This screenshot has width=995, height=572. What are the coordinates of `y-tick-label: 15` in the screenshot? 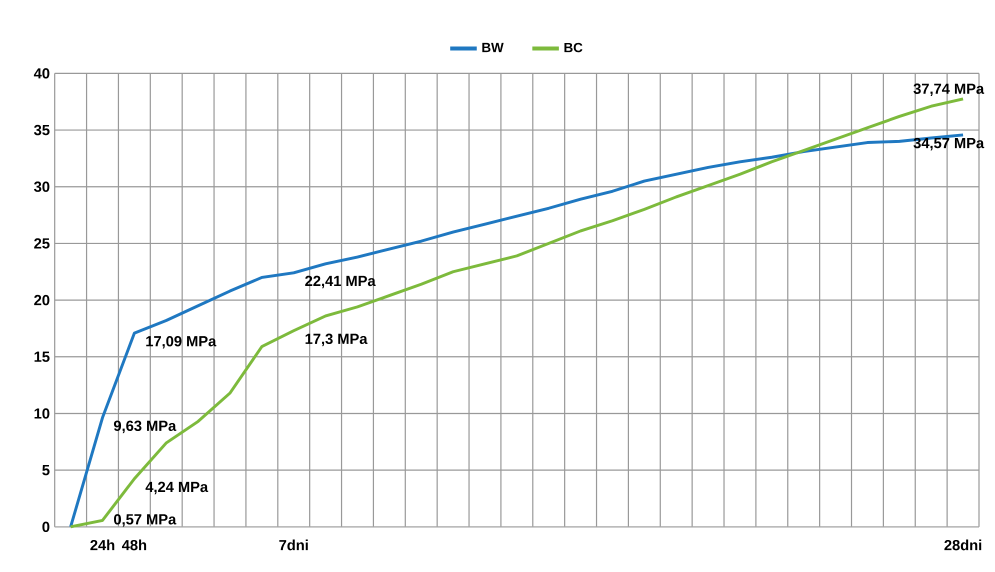 It's located at (42, 357).